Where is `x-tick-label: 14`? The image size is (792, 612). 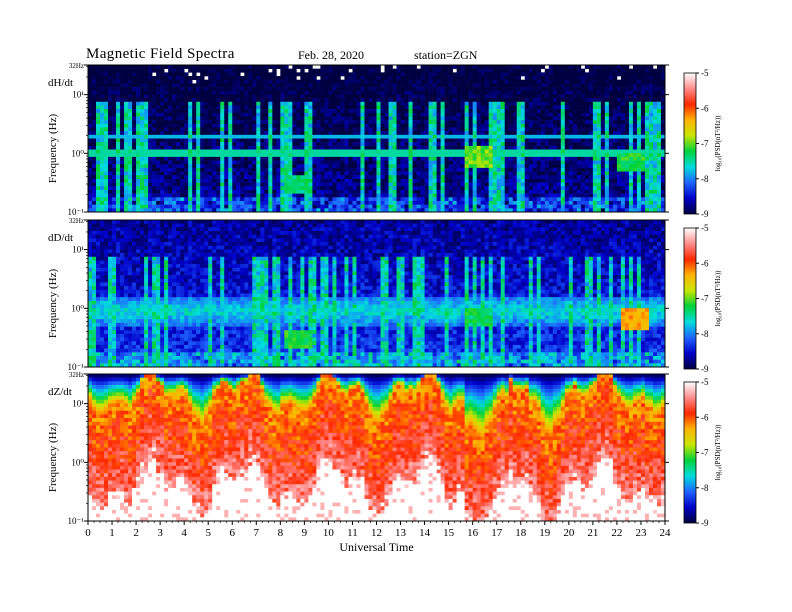 x-tick-label: 14 is located at coordinates (425, 533).